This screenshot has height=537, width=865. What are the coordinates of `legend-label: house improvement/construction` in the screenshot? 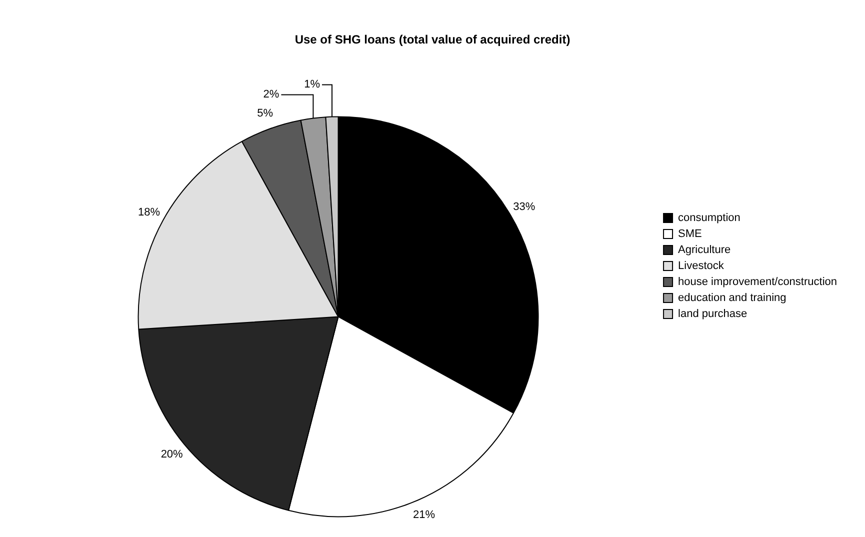 It's located at (757, 282).